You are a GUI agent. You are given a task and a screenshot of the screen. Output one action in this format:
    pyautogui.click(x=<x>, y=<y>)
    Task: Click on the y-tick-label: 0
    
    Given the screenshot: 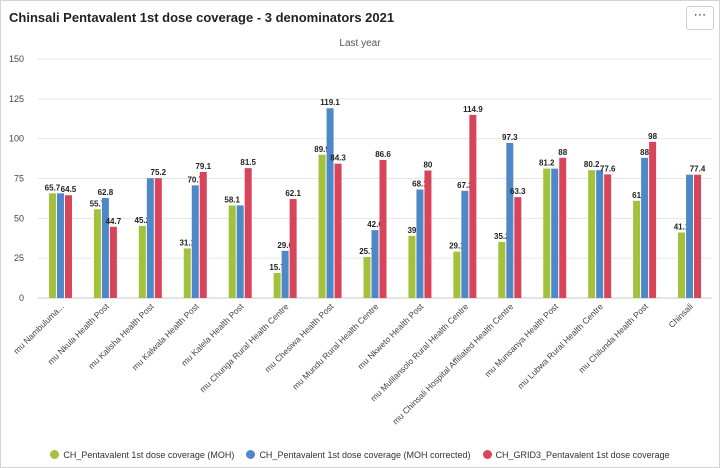 What is the action you would take?
    pyautogui.click(x=21, y=298)
    